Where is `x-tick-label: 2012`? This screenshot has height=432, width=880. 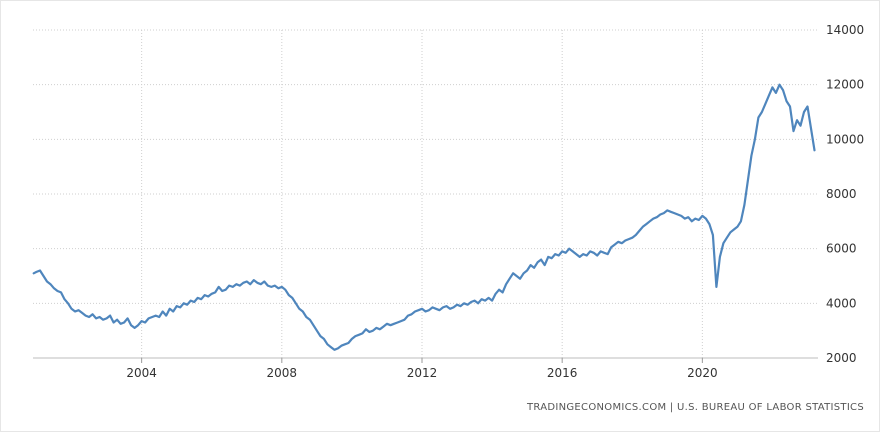 x-tick-label: 2012 is located at coordinates (422, 373).